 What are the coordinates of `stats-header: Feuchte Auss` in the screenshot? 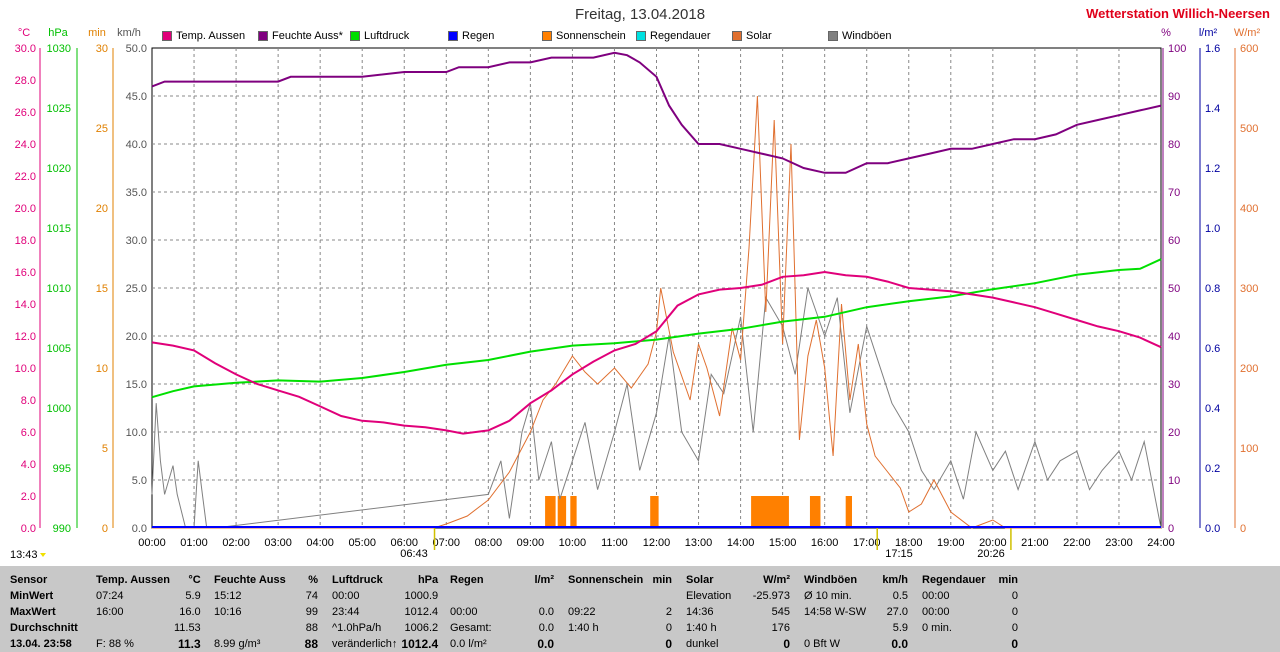 It's located at (250, 580).